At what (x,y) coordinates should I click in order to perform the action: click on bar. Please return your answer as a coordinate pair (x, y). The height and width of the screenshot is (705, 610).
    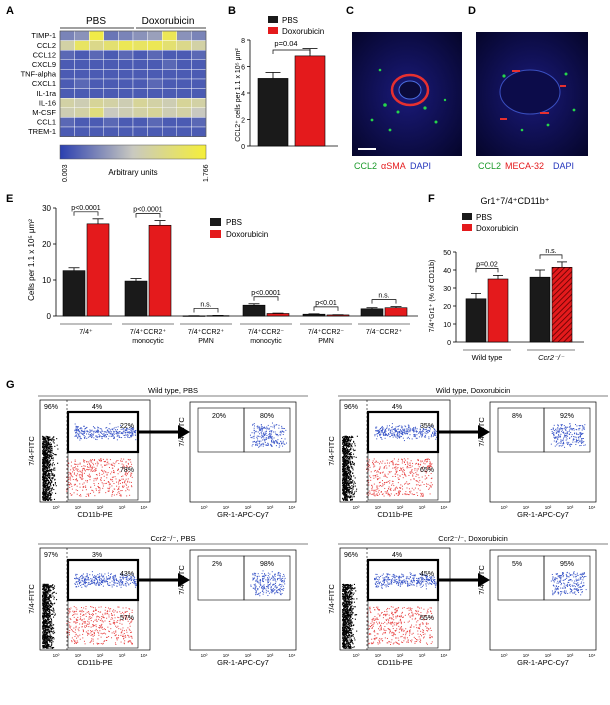
    Looking at the image, I should click on (372, 312).